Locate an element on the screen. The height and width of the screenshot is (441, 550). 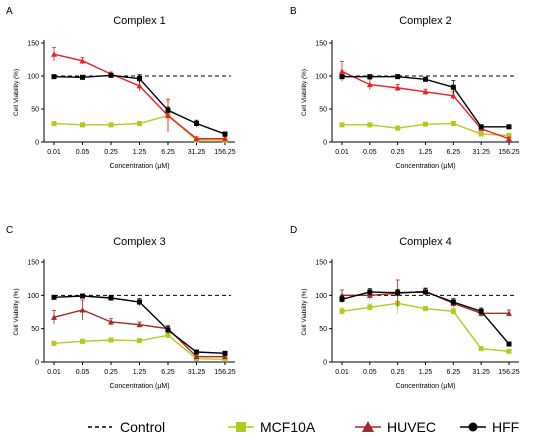
chart-title: Complex 2 is located at coordinates (425, 21).